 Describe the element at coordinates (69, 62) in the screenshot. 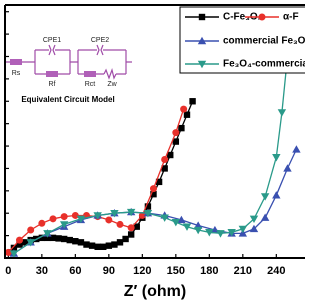

I see `circuit-wire` at that location.